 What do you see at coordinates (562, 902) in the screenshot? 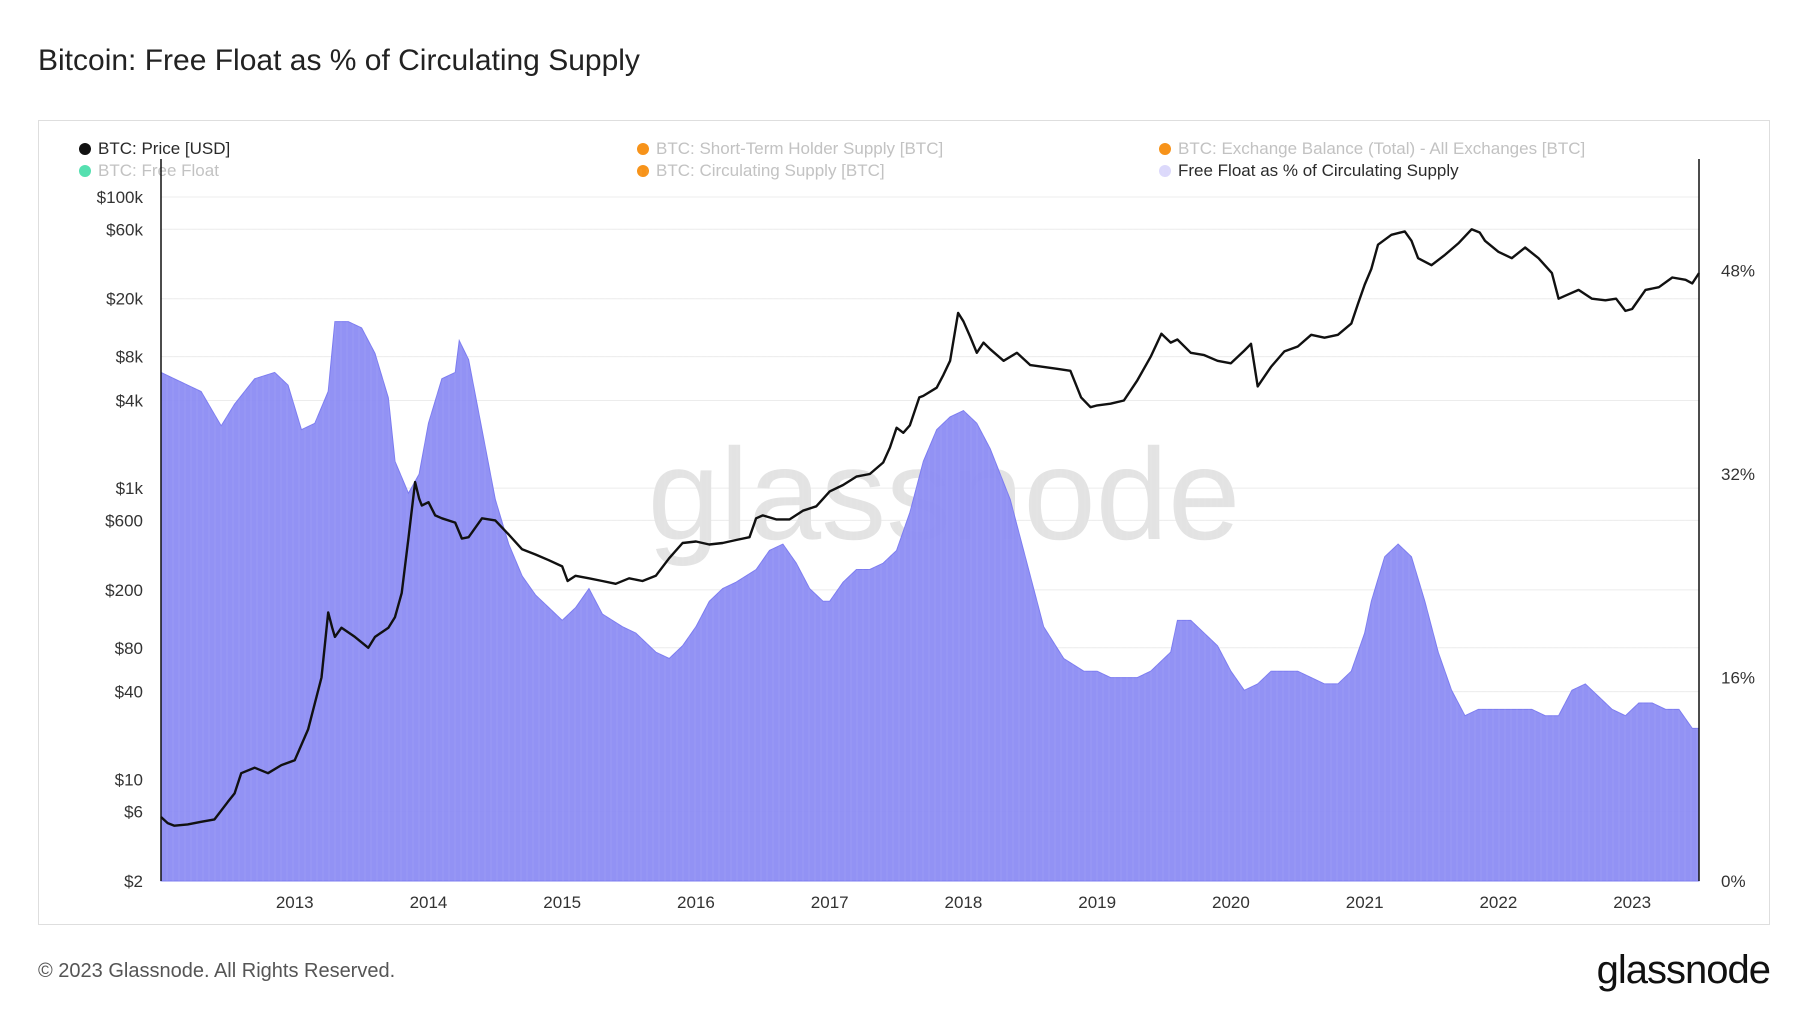
I see `x-tick-label: 2015` at bounding box center [562, 902].